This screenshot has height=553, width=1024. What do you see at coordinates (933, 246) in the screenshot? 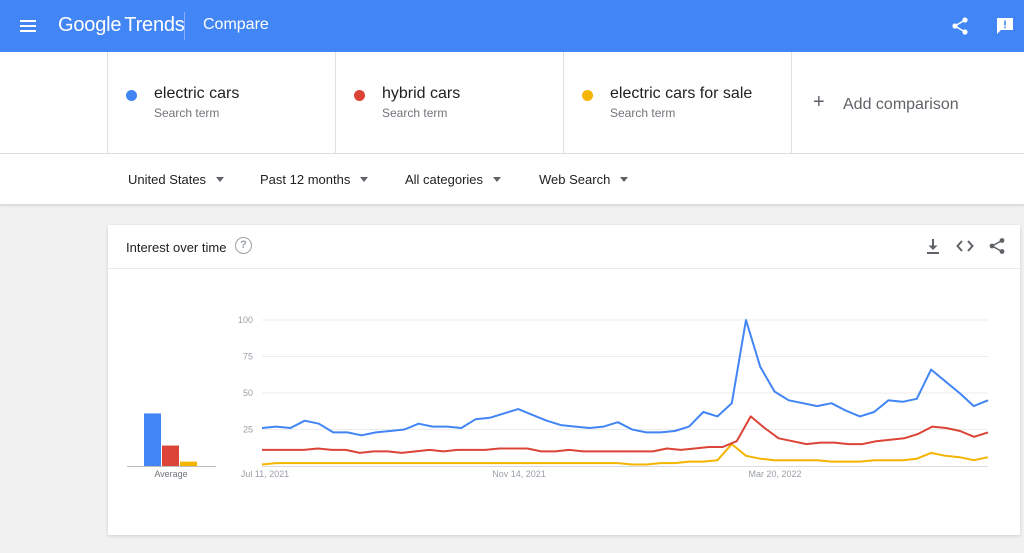
I see `download-icon` at bounding box center [933, 246].